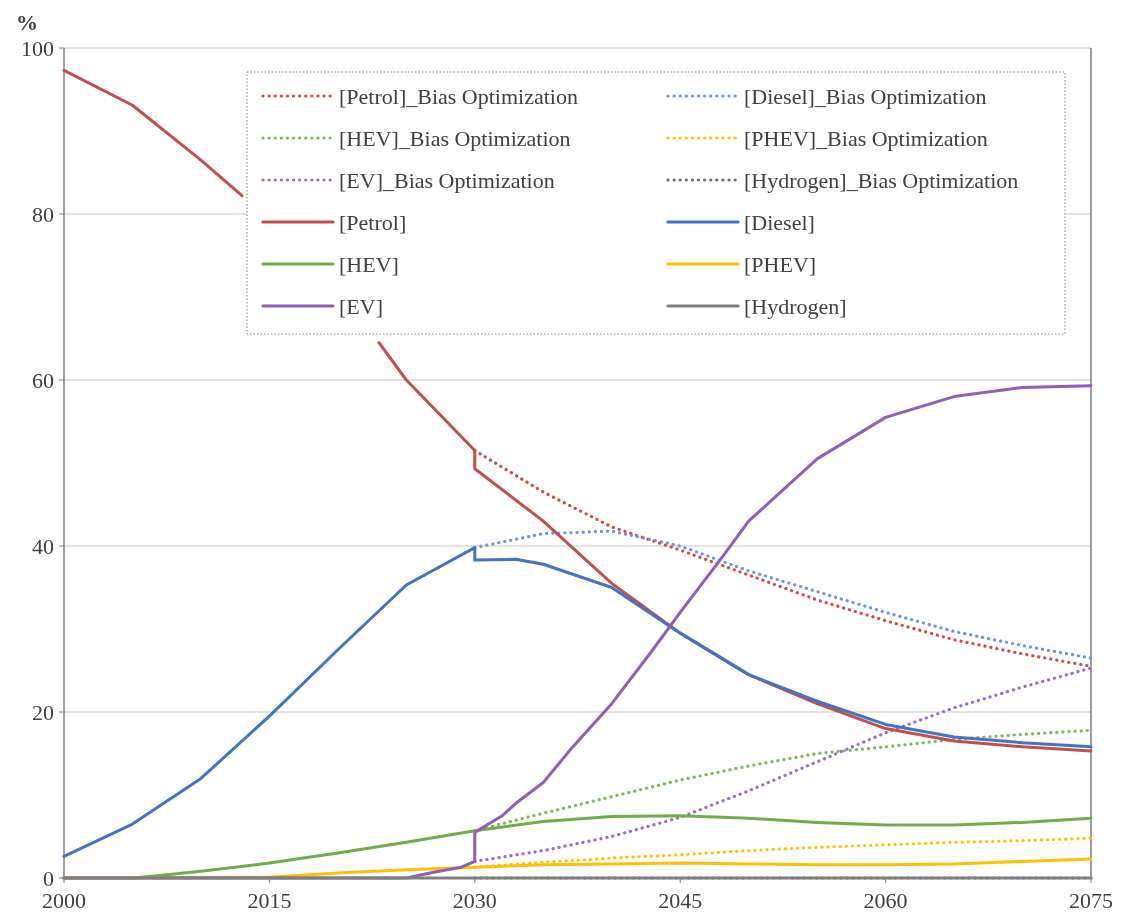  Describe the element at coordinates (64, 900) in the screenshot. I see `x-tick-label: 2000` at that location.